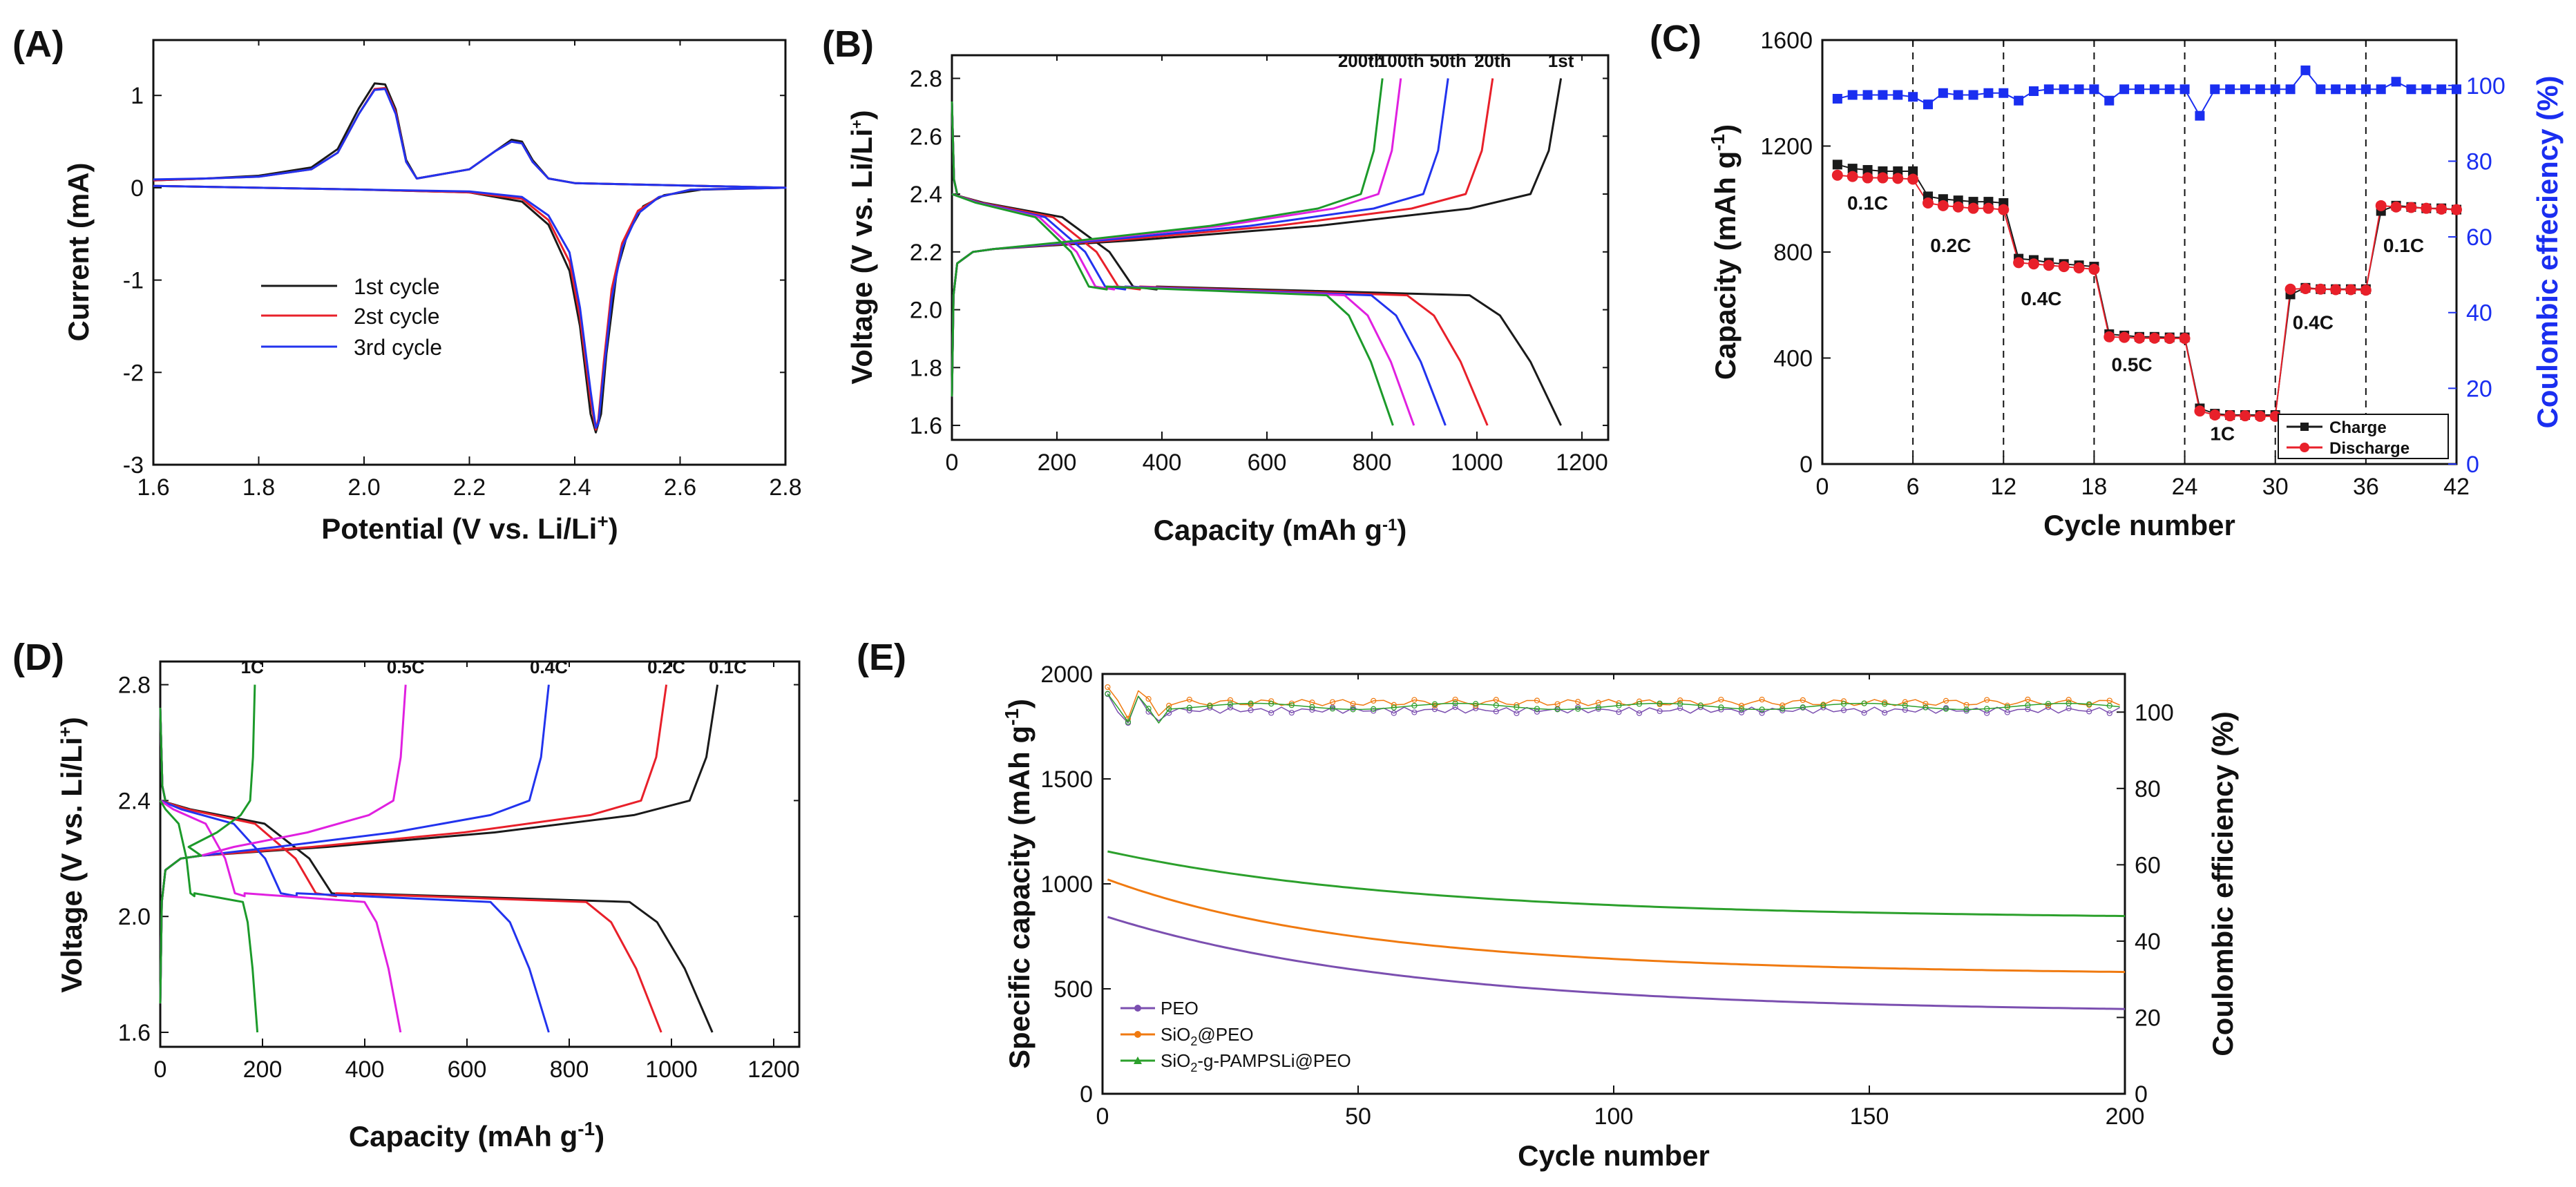 The image size is (2576, 1187). Describe the element at coordinates (848, 44) in the screenshot. I see `panel-b-letter: (B)` at that location.